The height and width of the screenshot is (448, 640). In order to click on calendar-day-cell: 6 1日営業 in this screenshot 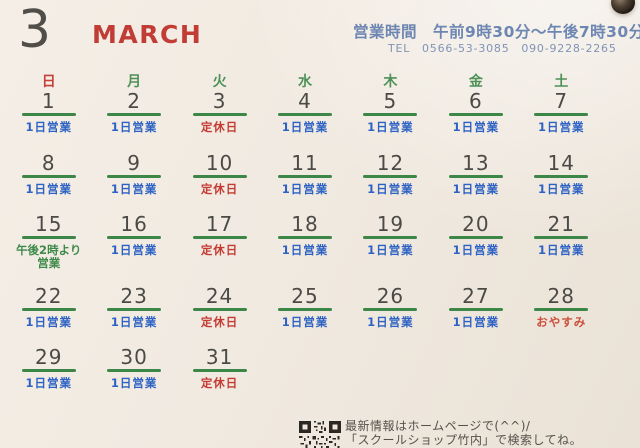, I will do `click(475, 112)`.